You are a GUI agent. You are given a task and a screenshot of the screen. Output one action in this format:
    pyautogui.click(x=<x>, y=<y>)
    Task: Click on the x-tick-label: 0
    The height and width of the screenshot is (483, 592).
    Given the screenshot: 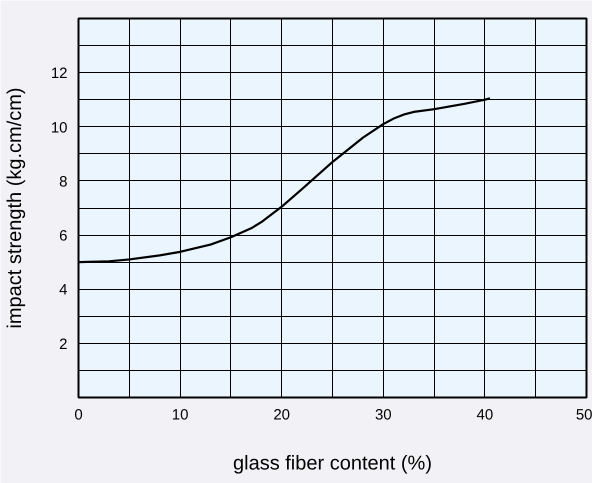 What is the action you would take?
    pyautogui.click(x=78, y=415)
    